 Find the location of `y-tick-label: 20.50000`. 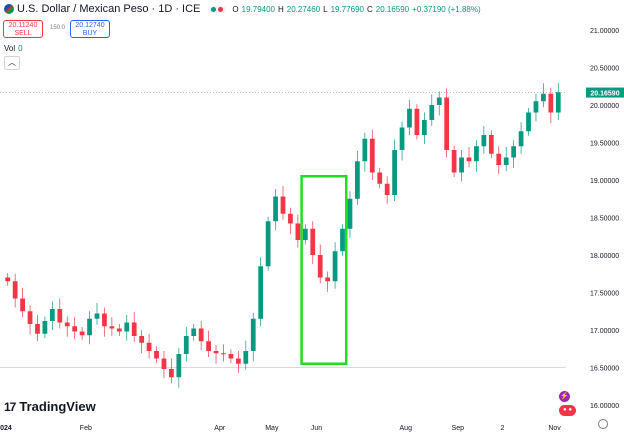

y-tick-label: 20.50000 is located at coordinates (604, 69).